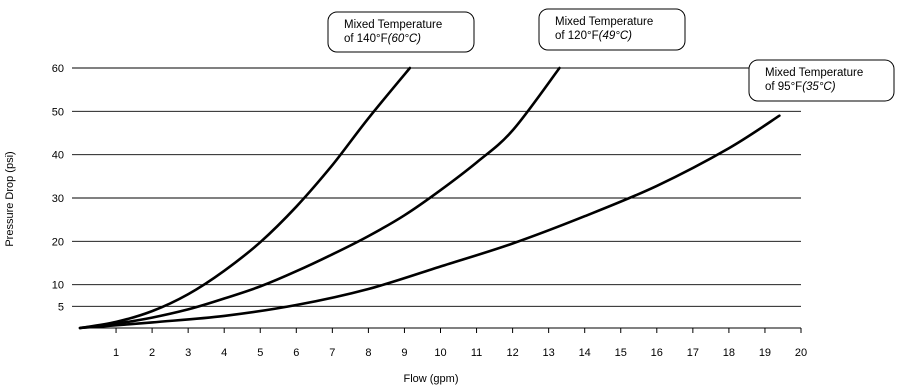  Describe the element at coordinates (152, 353) in the screenshot. I see `x-tick-label: 2` at that location.